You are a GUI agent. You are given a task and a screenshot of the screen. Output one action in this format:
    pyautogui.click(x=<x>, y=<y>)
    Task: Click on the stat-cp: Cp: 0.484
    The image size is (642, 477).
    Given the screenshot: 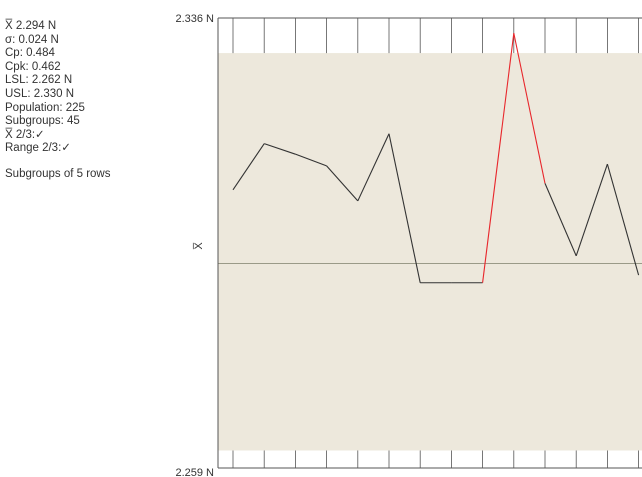 What is the action you would take?
    pyautogui.click(x=30, y=53)
    